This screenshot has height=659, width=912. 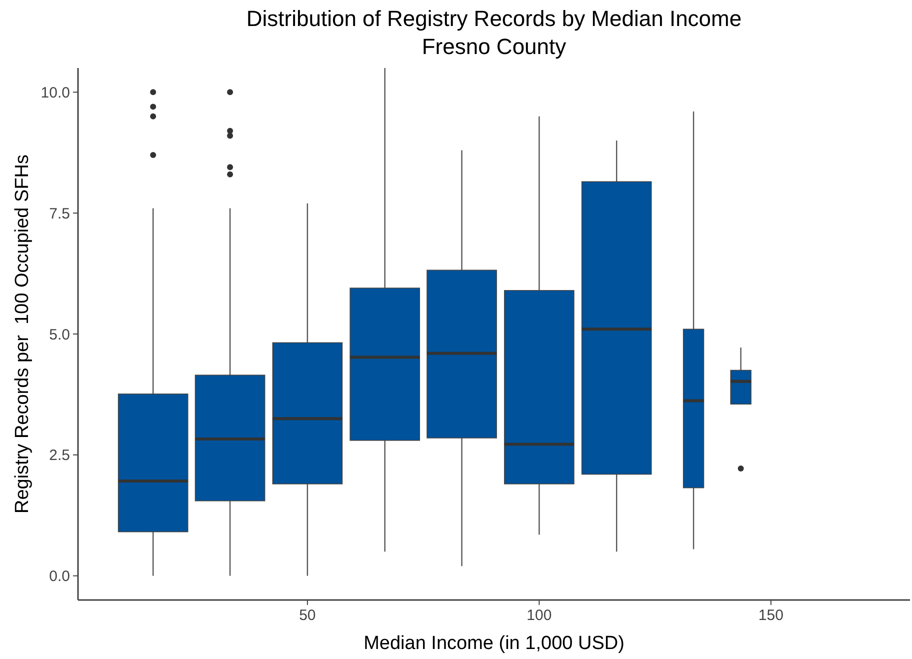 What do you see at coordinates (59, 335) in the screenshot?
I see `y-tick-label: 5.0` at bounding box center [59, 335].